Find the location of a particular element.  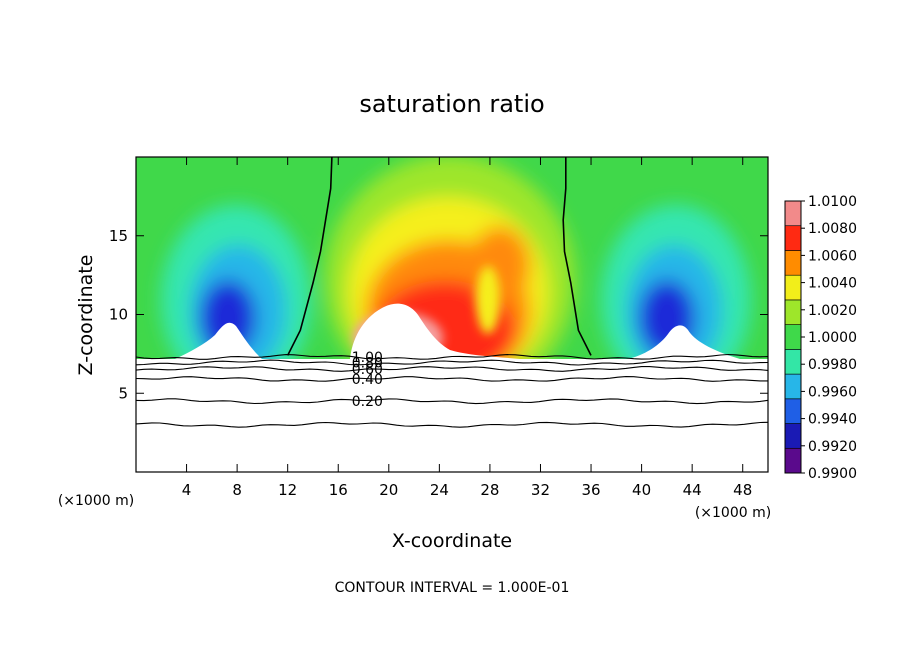

left-white-bump is located at coordinates (218, 340).